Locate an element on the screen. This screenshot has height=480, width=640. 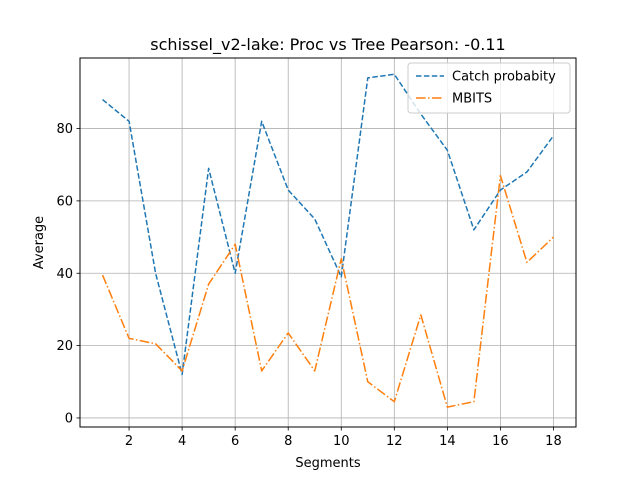
y-tick-label: 20 is located at coordinates (64, 346).